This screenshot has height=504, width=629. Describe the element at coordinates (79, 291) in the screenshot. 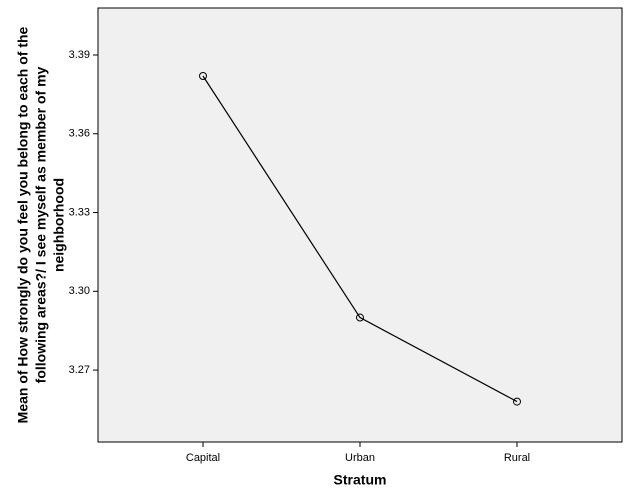

I see `y-tick-label: 3.30` at that location.